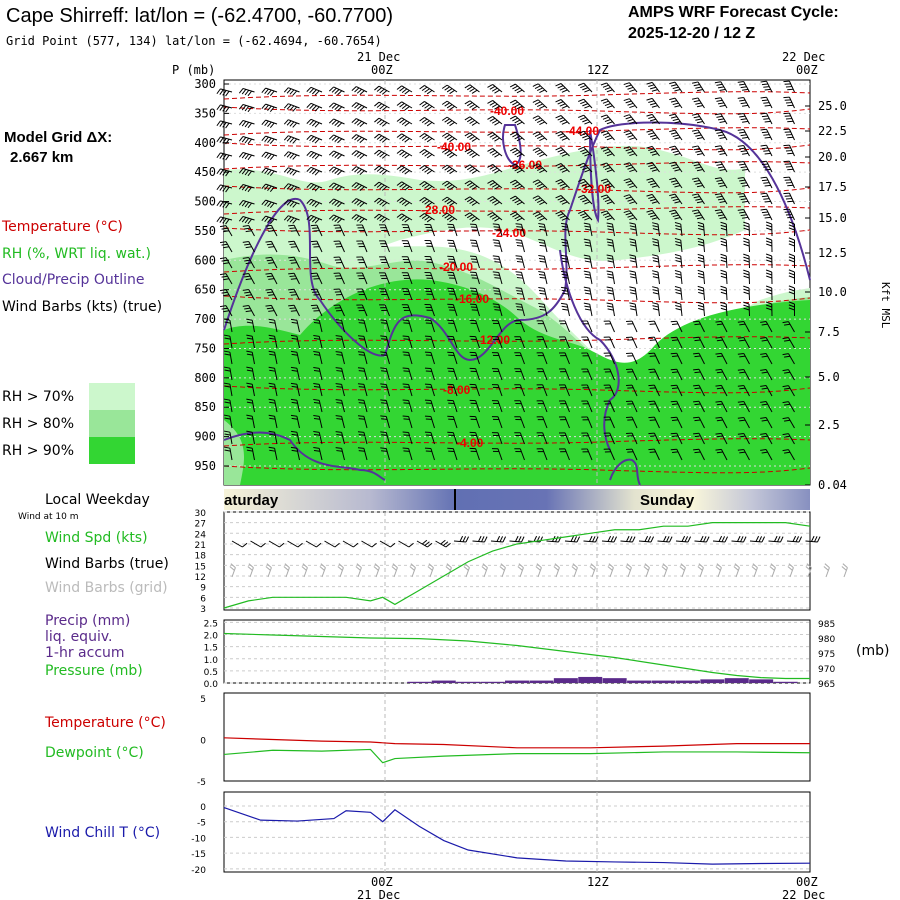  I want to click on top-12z: 12Z, so click(598, 70).